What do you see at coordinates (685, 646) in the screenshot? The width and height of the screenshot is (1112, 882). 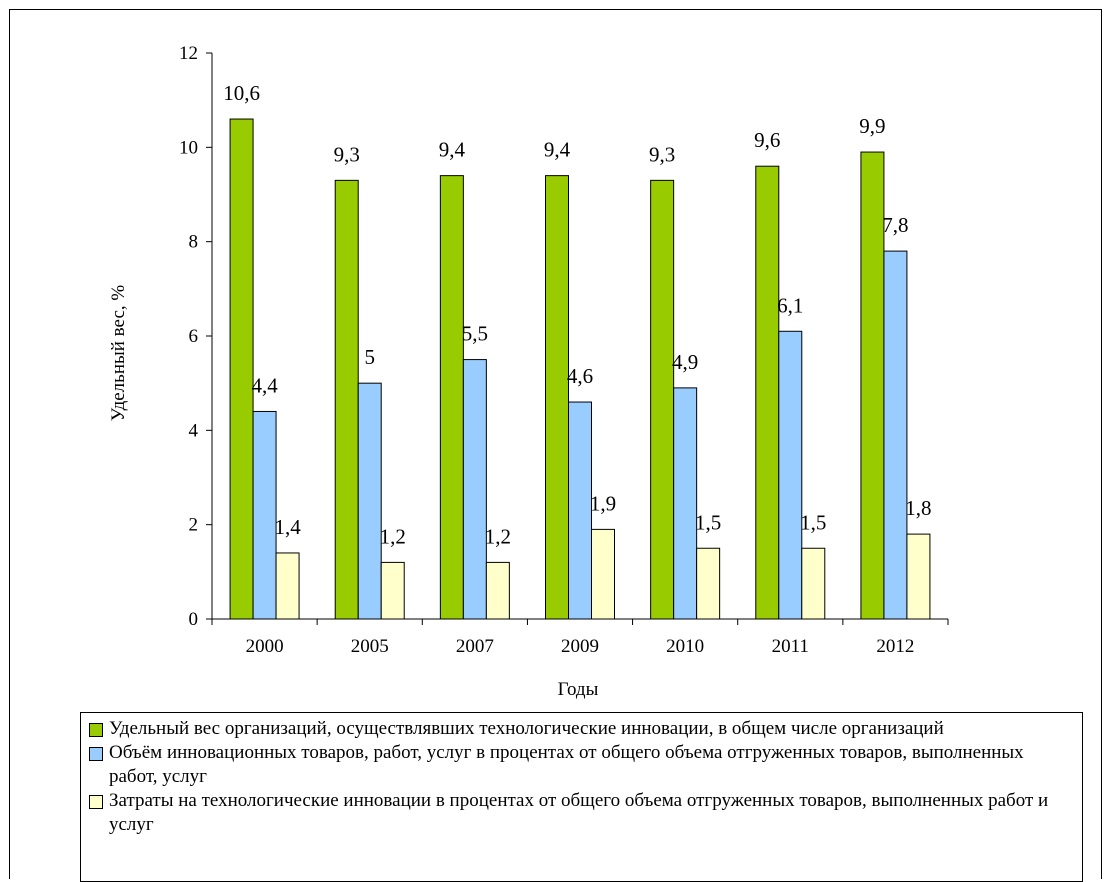 I see `x-tick-label: 2010` at bounding box center [685, 646].